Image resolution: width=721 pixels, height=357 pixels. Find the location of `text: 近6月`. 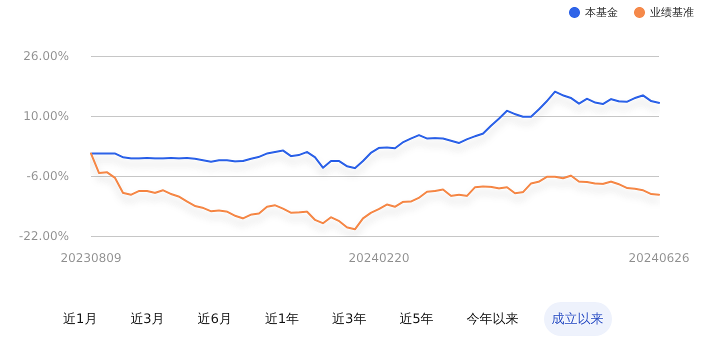

text: 近6月 is located at coordinates (214, 320).